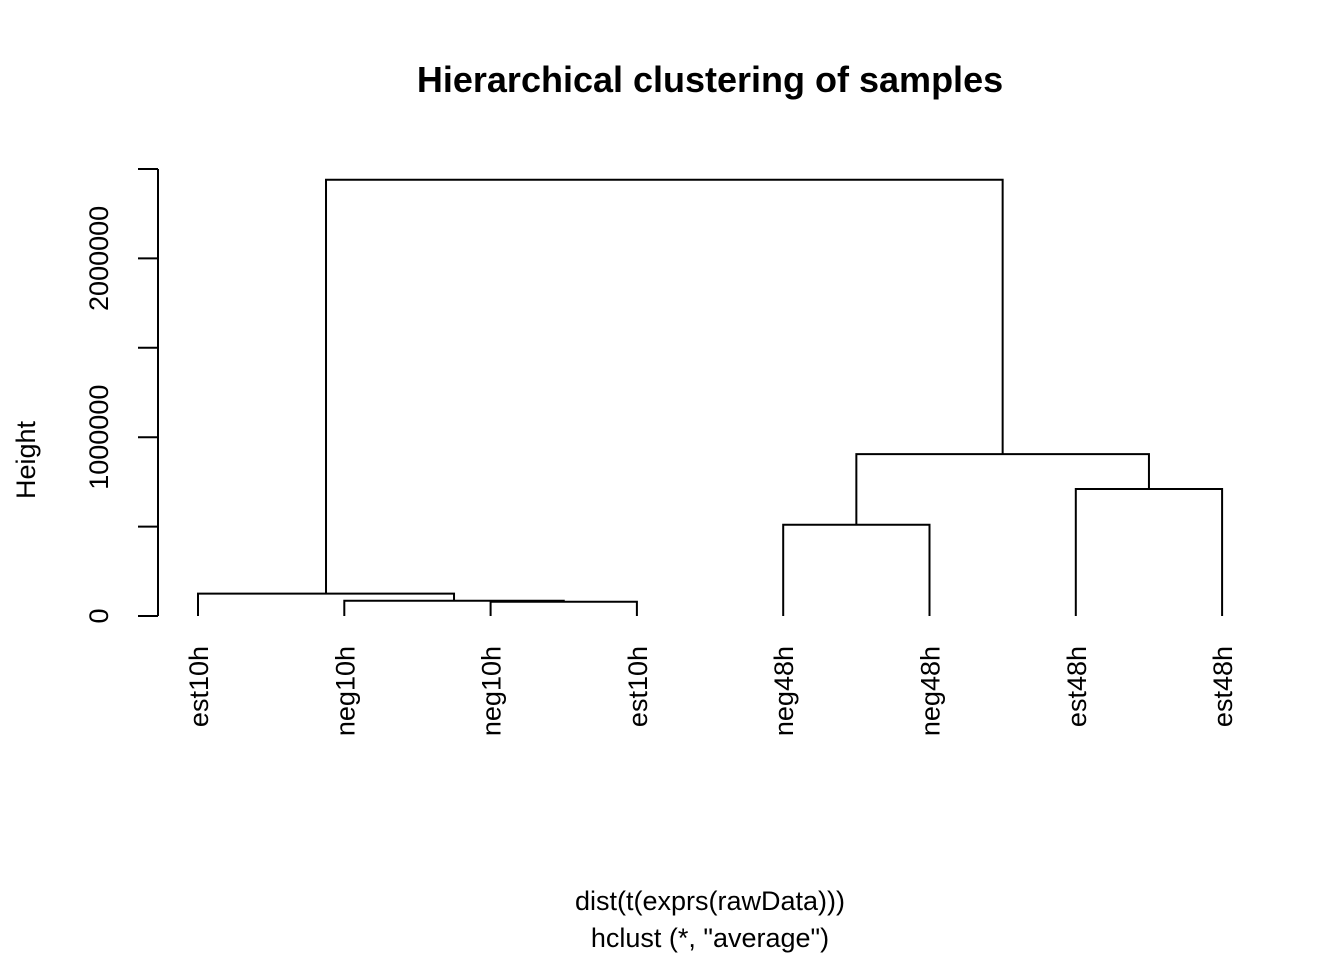 Image resolution: width=1344 pixels, height=960 pixels. What do you see at coordinates (99, 615) in the screenshot?
I see `y-tick-label: 0` at bounding box center [99, 615].